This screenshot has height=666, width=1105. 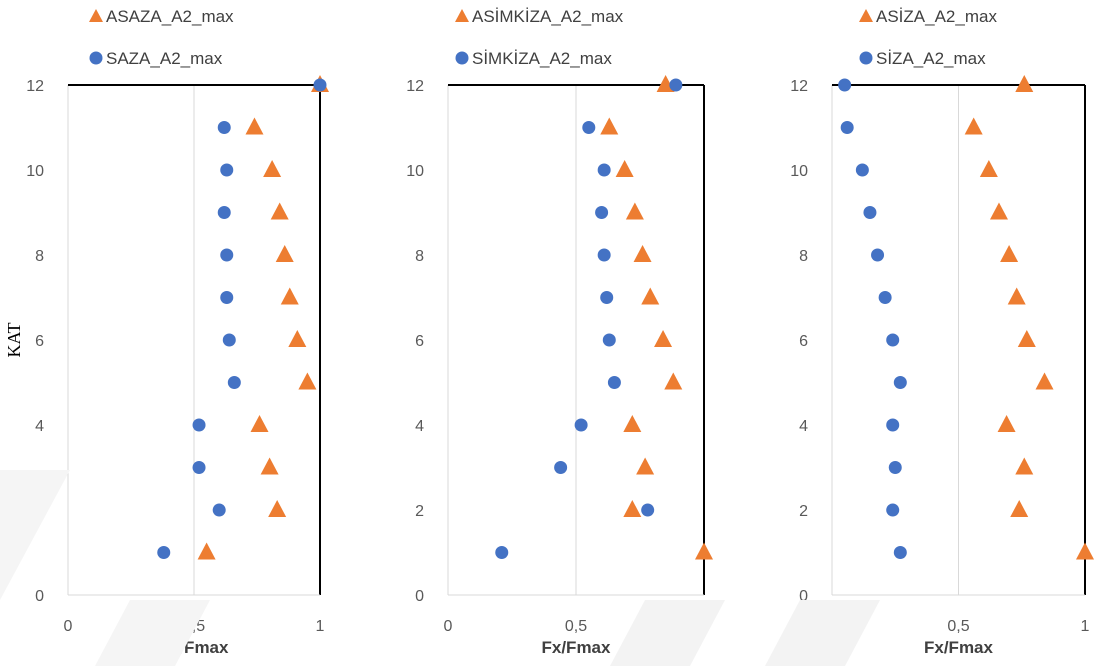 What do you see at coordinates (415, 86) in the screenshot?
I see `y-tick-label: 12` at bounding box center [415, 86].